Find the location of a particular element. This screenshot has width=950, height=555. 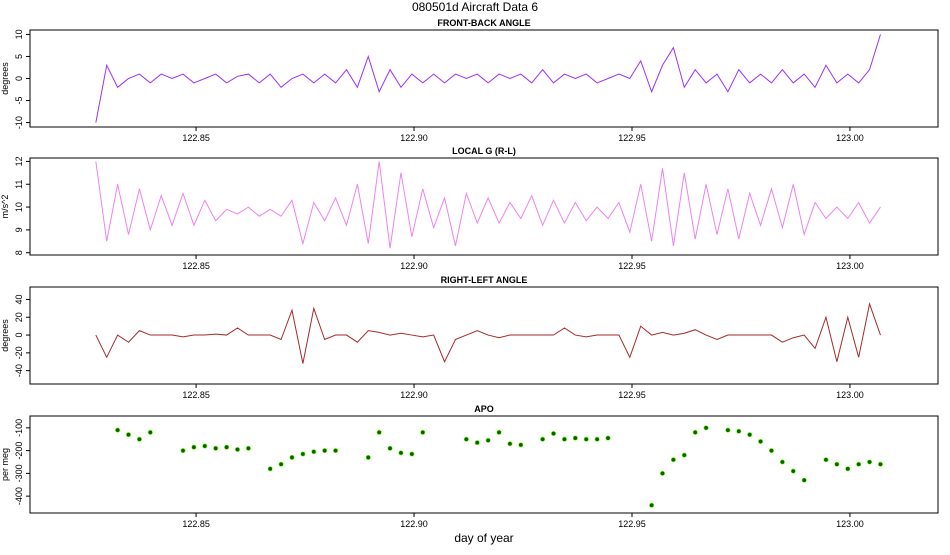

panel-title: FRONT-BACK ANGLE is located at coordinates (483, 23).